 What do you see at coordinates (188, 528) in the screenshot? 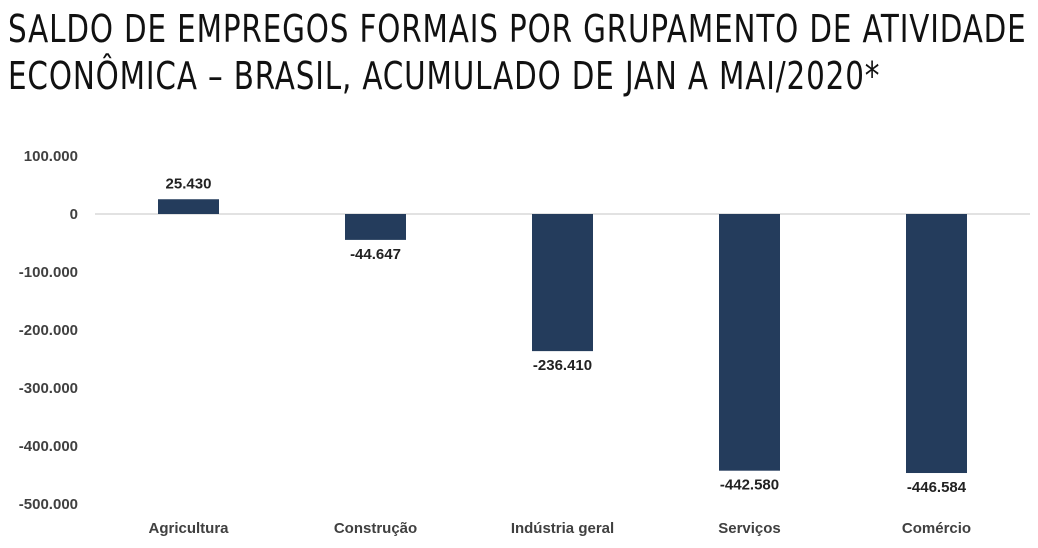
I see `x-tick-label: Agricultura` at bounding box center [188, 528].